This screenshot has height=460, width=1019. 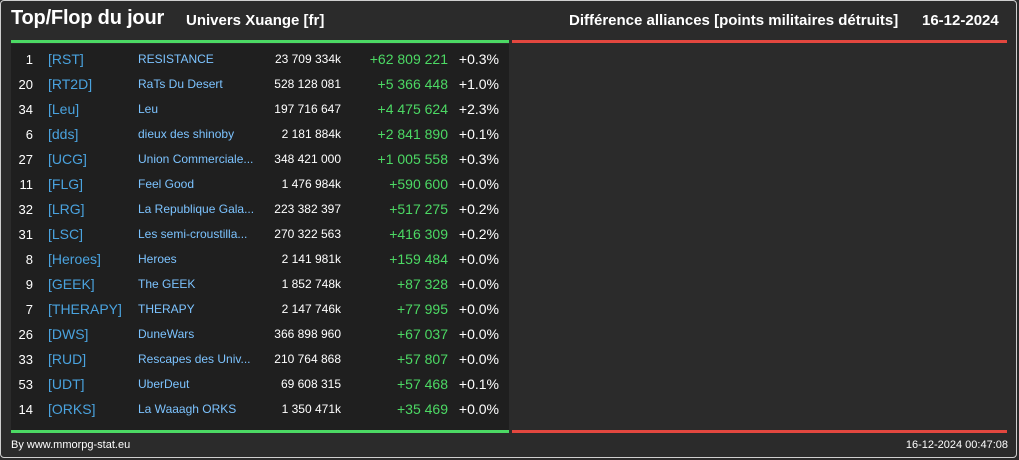 What do you see at coordinates (25, 359) in the screenshot?
I see `alliance-rank: 33` at bounding box center [25, 359].